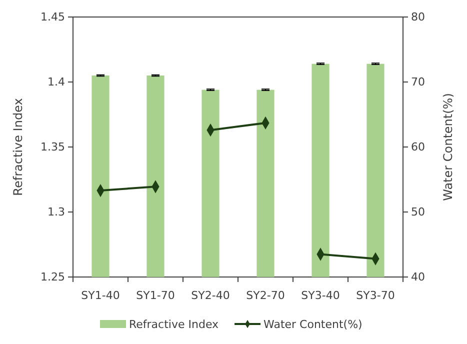 Image resolution: width=467 pixels, height=344 pixels. What do you see at coordinates (448, 147) in the screenshot?
I see `y2-axis-title: Water Content(%)` at bounding box center [448, 147].